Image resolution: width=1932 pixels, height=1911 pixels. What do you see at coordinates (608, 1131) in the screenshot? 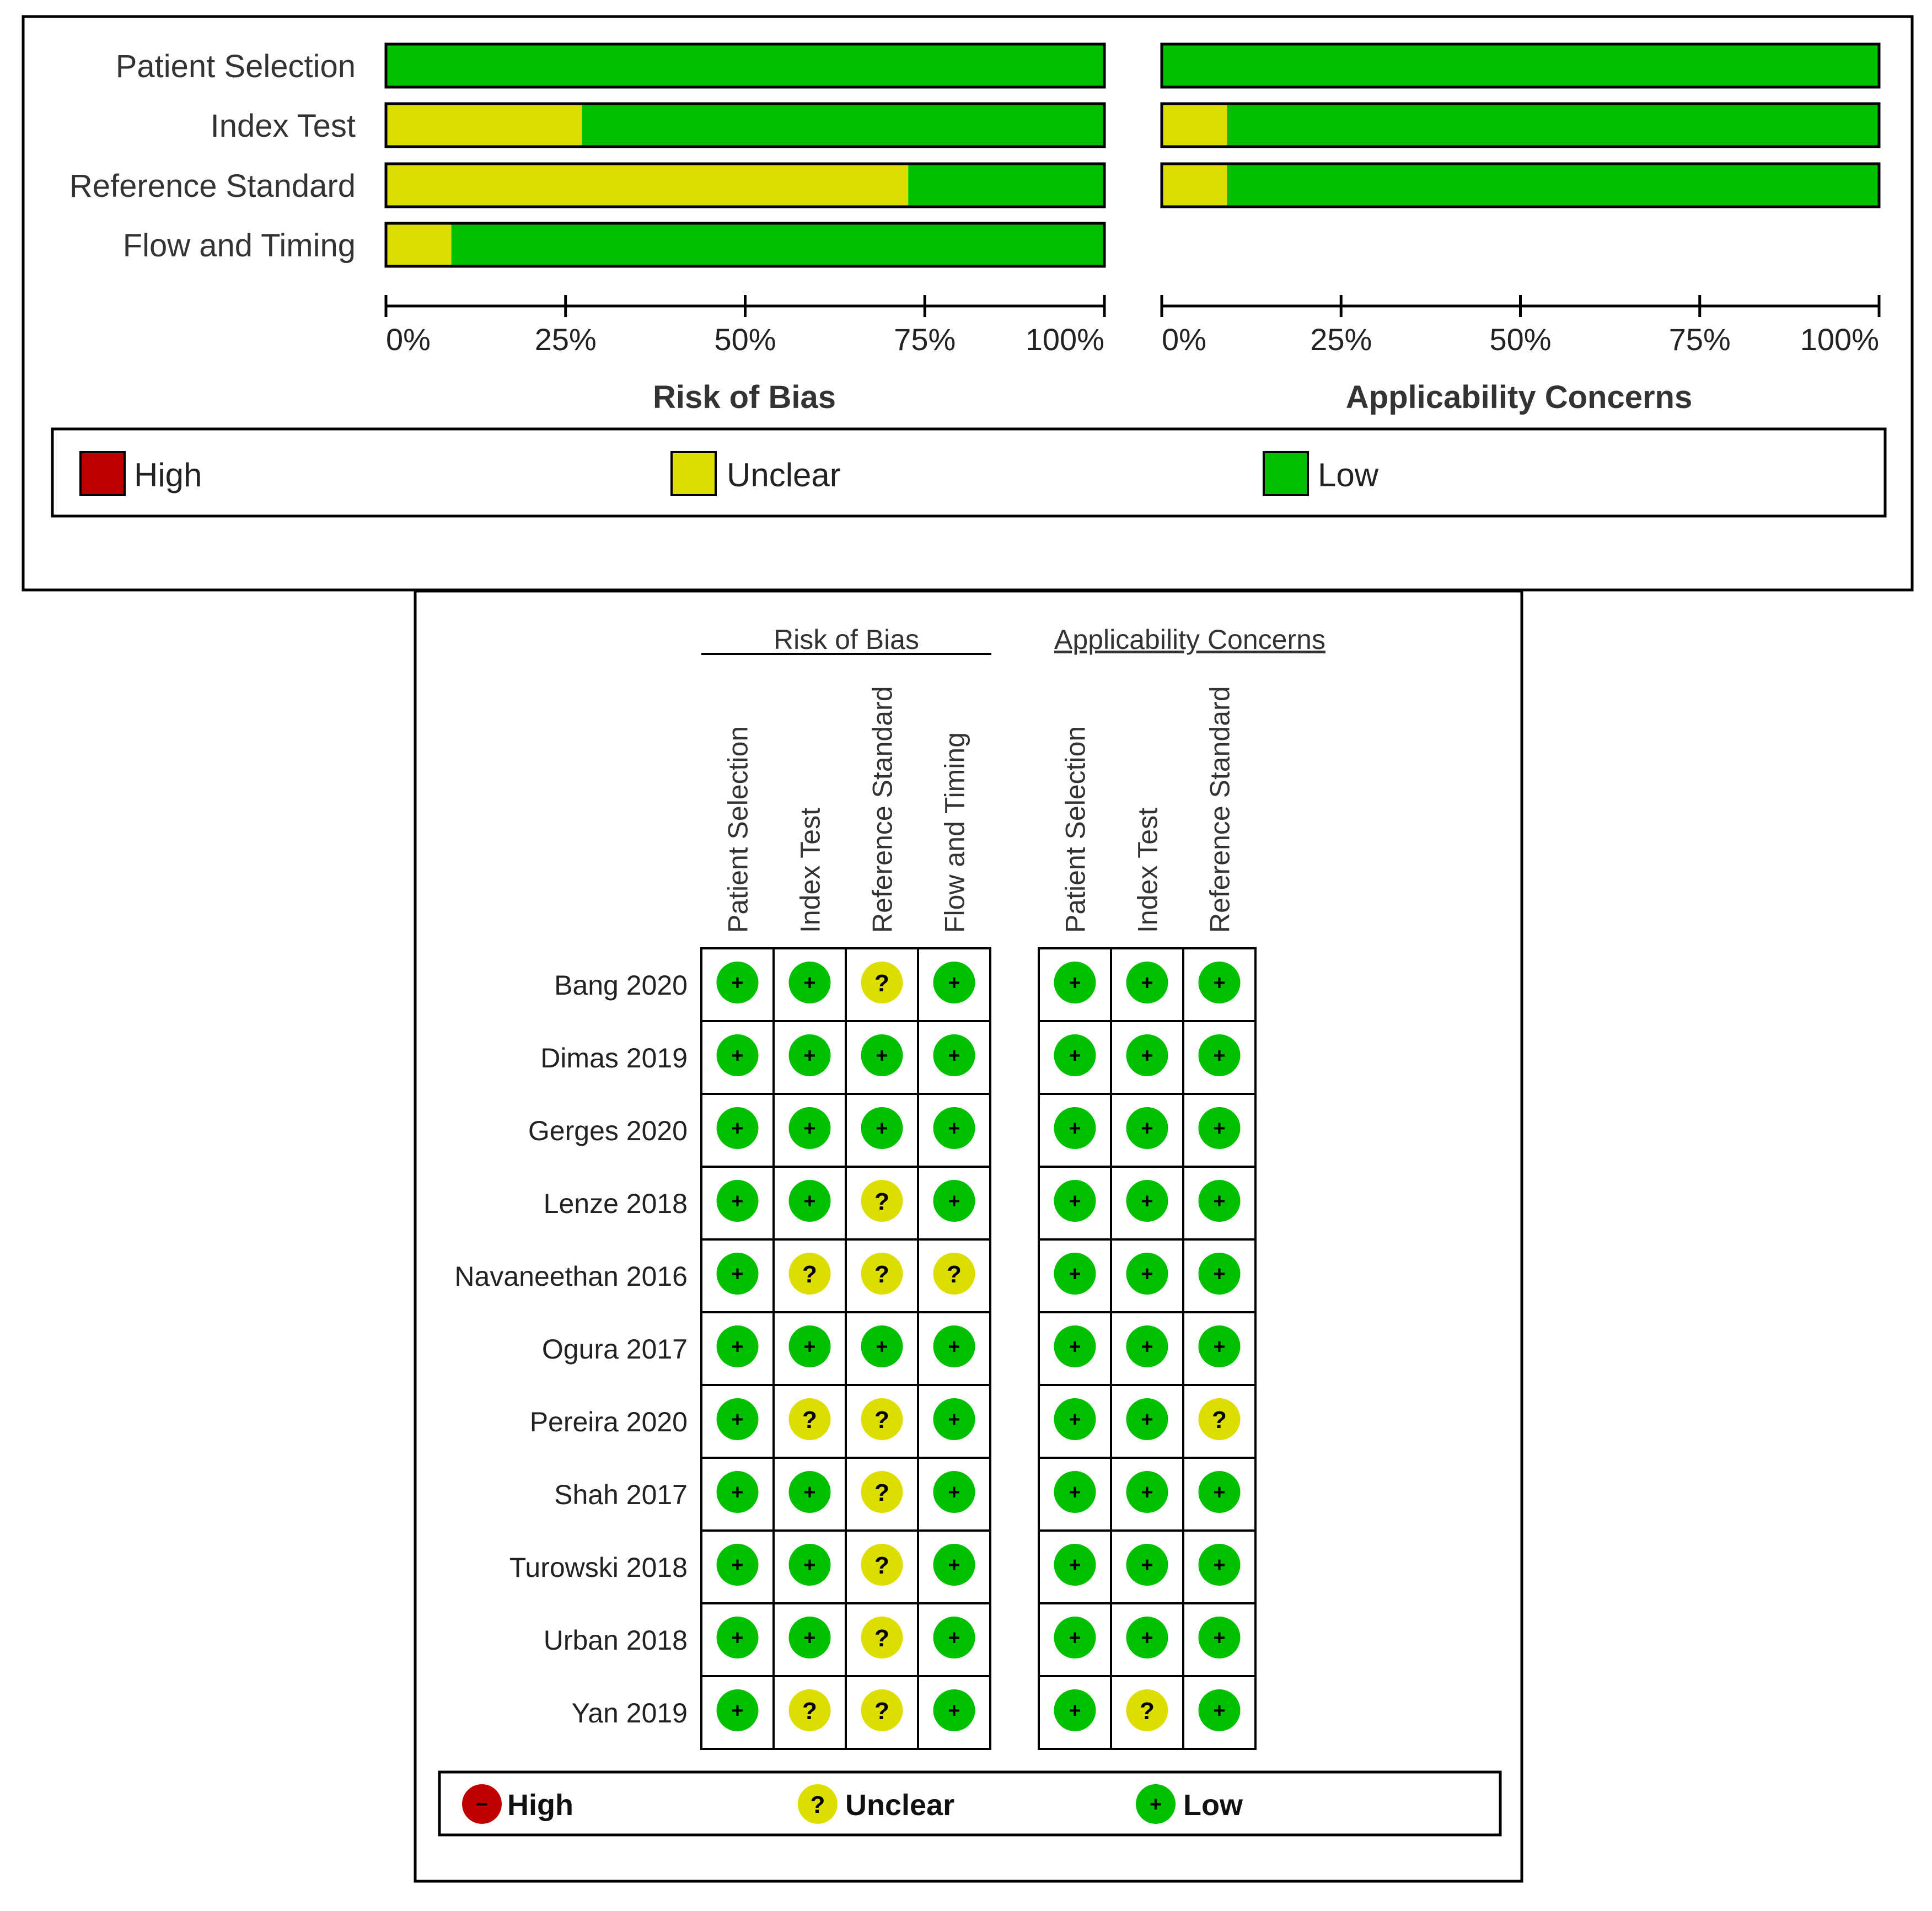
I see `study-label: Gerges 2020` at bounding box center [608, 1131].